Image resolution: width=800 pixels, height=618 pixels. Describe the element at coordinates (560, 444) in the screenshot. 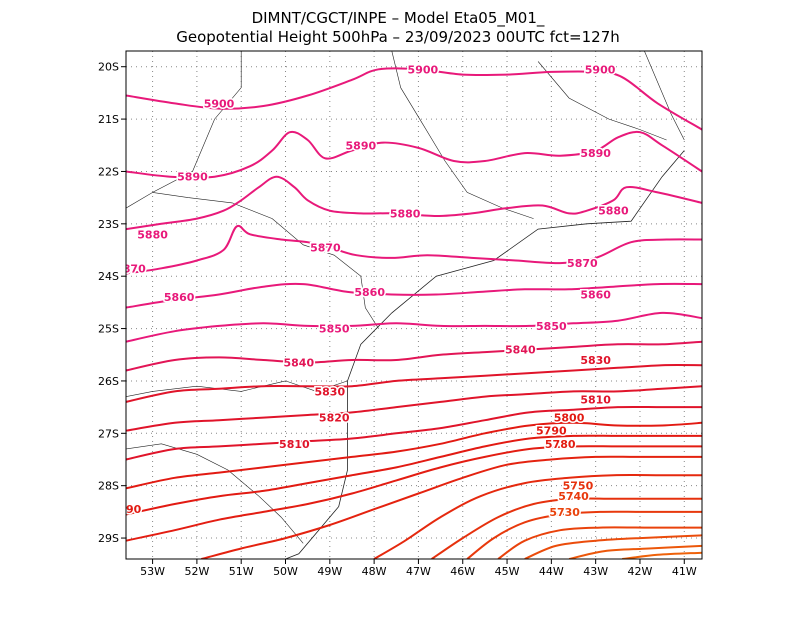

I see `contour-label: 5780` at that location.